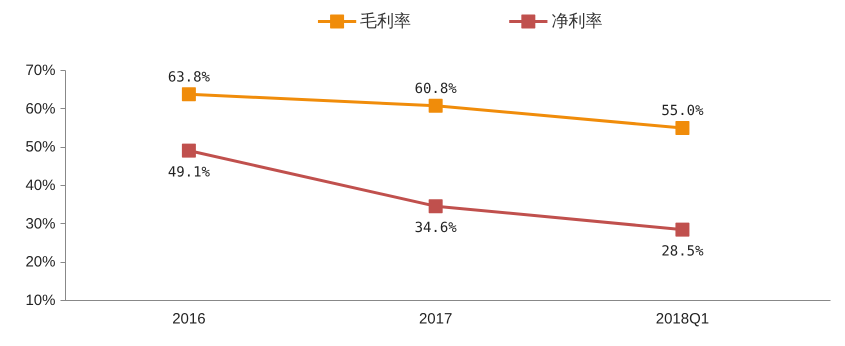 Image resolution: width=845 pixels, height=346 pixels. What do you see at coordinates (435, 319) in the screenshot?
I see `x-tick-label: 2017` at bounding box center [435, 319].